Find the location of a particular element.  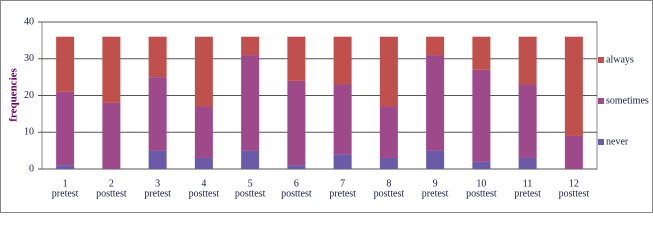

x-tick-label: 9 is located at coordinates (435, 183).